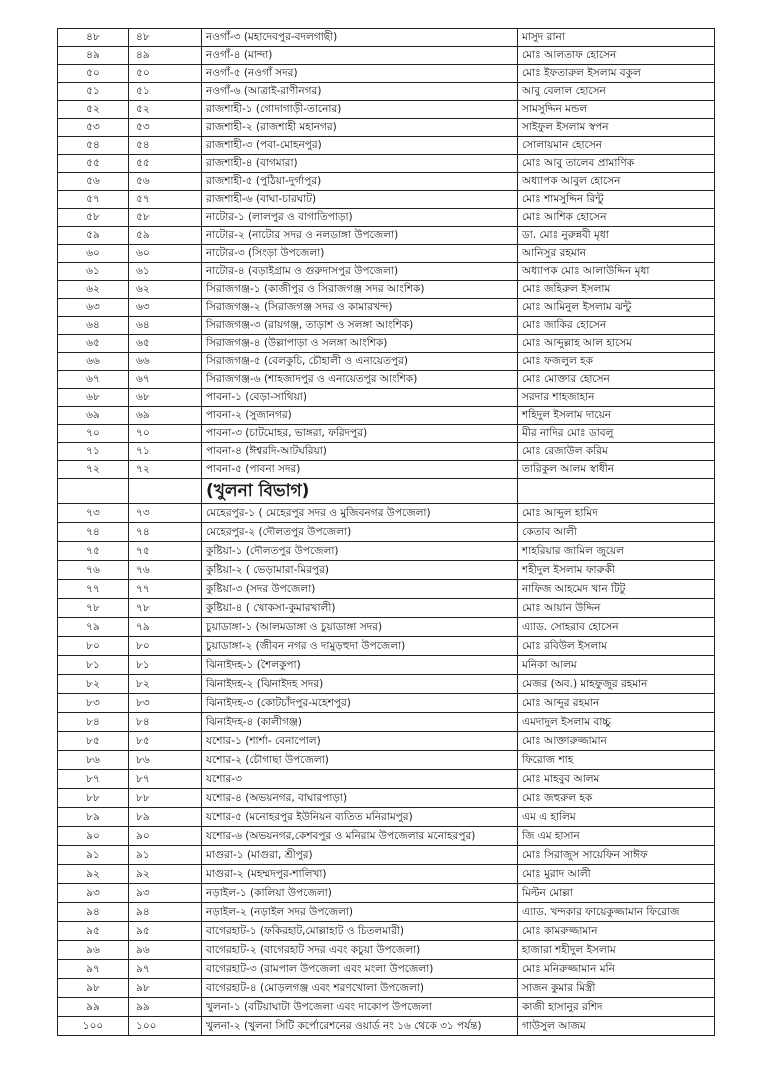  Describe the element at coordinates (386, 253) in the screenshot. I see `table-row: ৬০ ৬০ নাটোর-৩ (সিংড়া উপজেলা) আনিসুর রহমান` at that location.